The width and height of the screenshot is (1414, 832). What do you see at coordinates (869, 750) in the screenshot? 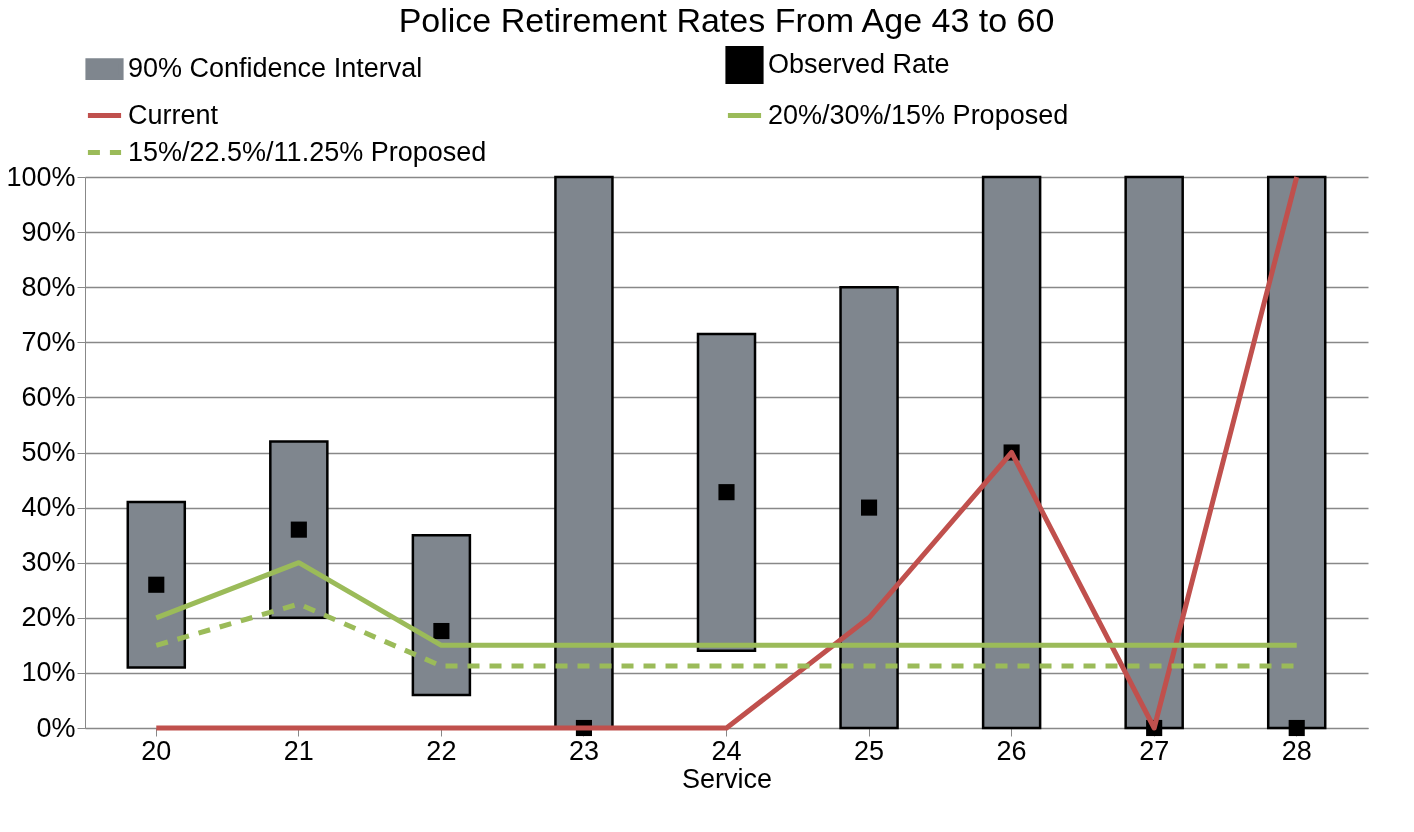
I see `x-tick-label: 25` at bounding box center [869, 750].